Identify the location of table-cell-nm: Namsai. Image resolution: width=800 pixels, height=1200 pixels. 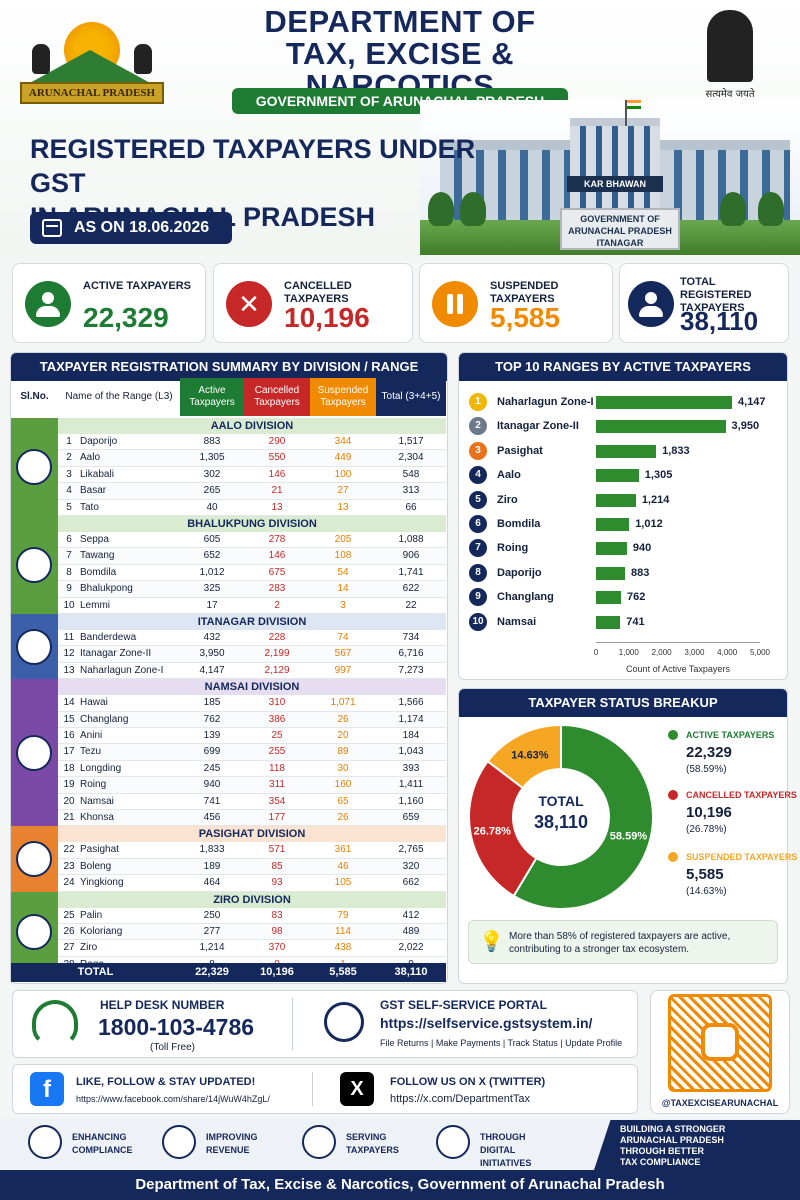
(97, 801).